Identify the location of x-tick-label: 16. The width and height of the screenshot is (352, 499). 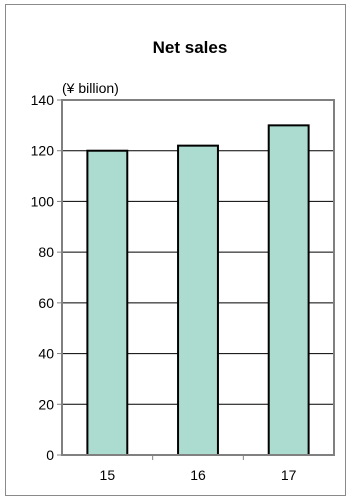
(198, 475).